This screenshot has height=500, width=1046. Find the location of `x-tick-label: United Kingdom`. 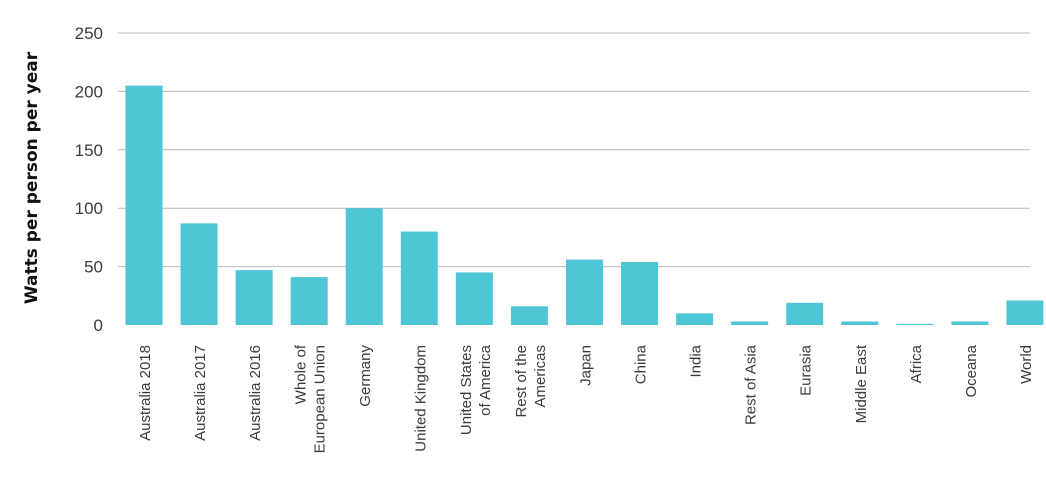

x-tick-label: United Kingdom is located at coordinates (420, 398).